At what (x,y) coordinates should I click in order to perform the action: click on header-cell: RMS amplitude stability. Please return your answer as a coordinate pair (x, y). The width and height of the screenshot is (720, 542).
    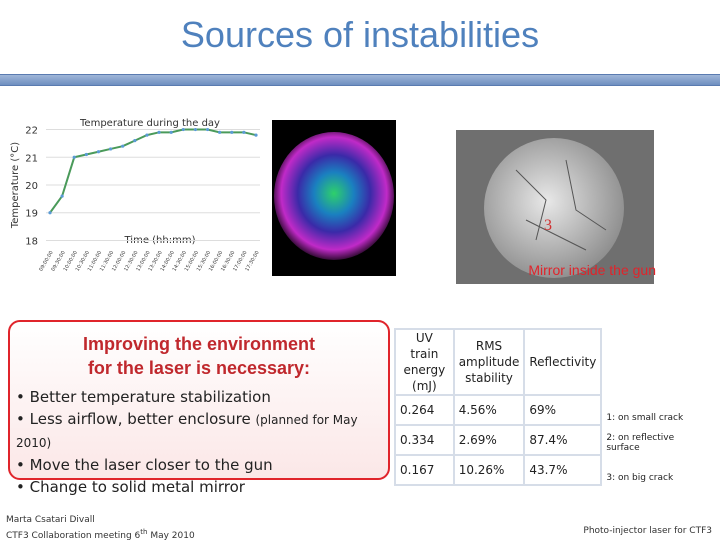
    Looking at the image, I should click on (489, 362).